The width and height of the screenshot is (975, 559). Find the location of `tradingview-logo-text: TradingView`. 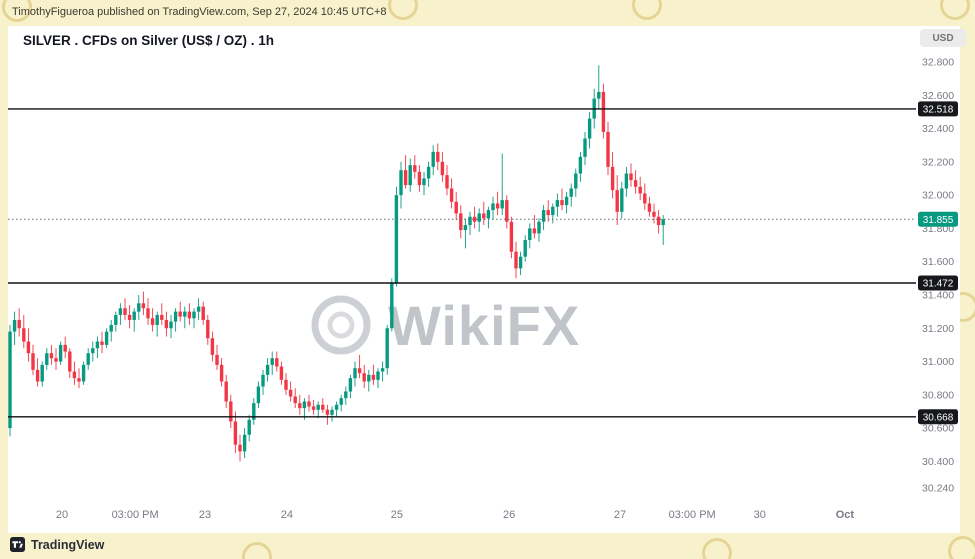

tradingview-logo-text: TradingView is located at coordinates (68, 544).